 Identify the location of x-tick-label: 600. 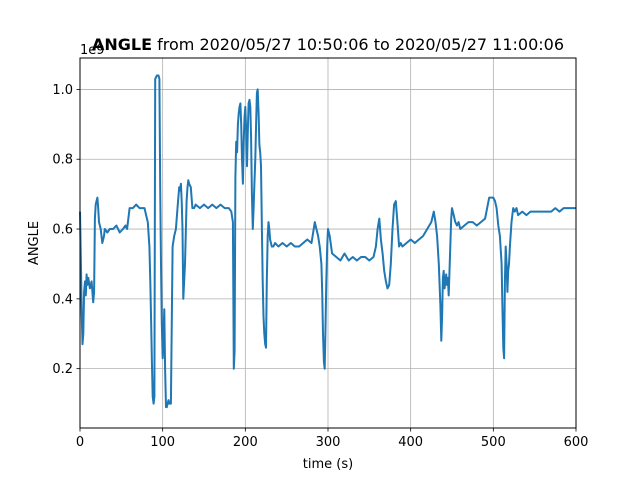
(576, 442).